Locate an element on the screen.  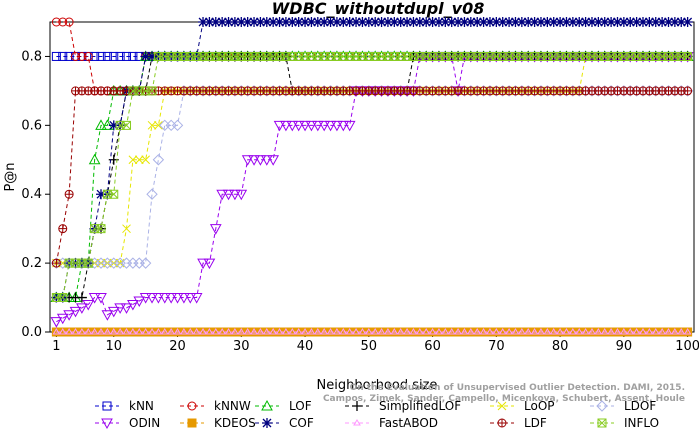
legend-label: INFLO is located at coordinates (641, 423).